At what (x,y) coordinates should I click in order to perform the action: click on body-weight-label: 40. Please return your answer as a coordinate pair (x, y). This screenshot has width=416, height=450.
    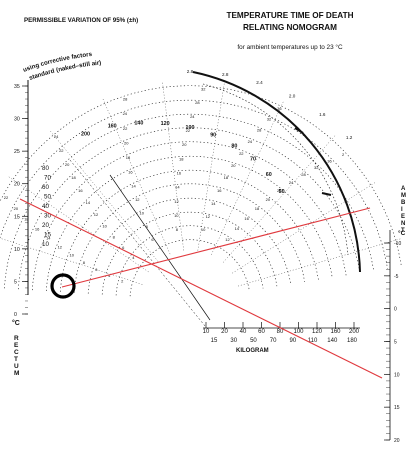
    Looking at the image, I should click on (45, 206).